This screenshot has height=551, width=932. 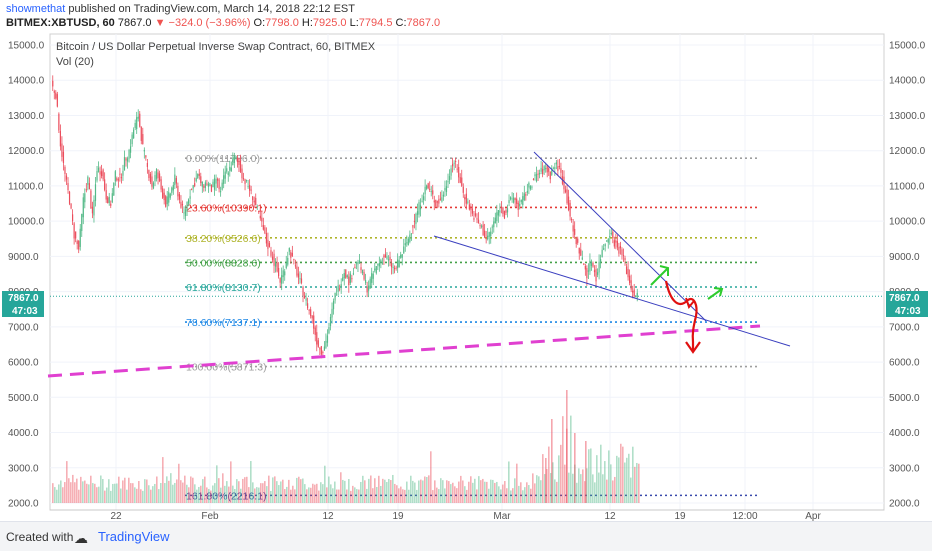 What do you see at coordinates (209, 23) in the screenshot?
I see `price-change: −324.0 (−3.96%)` at bounding box center [209, 23].